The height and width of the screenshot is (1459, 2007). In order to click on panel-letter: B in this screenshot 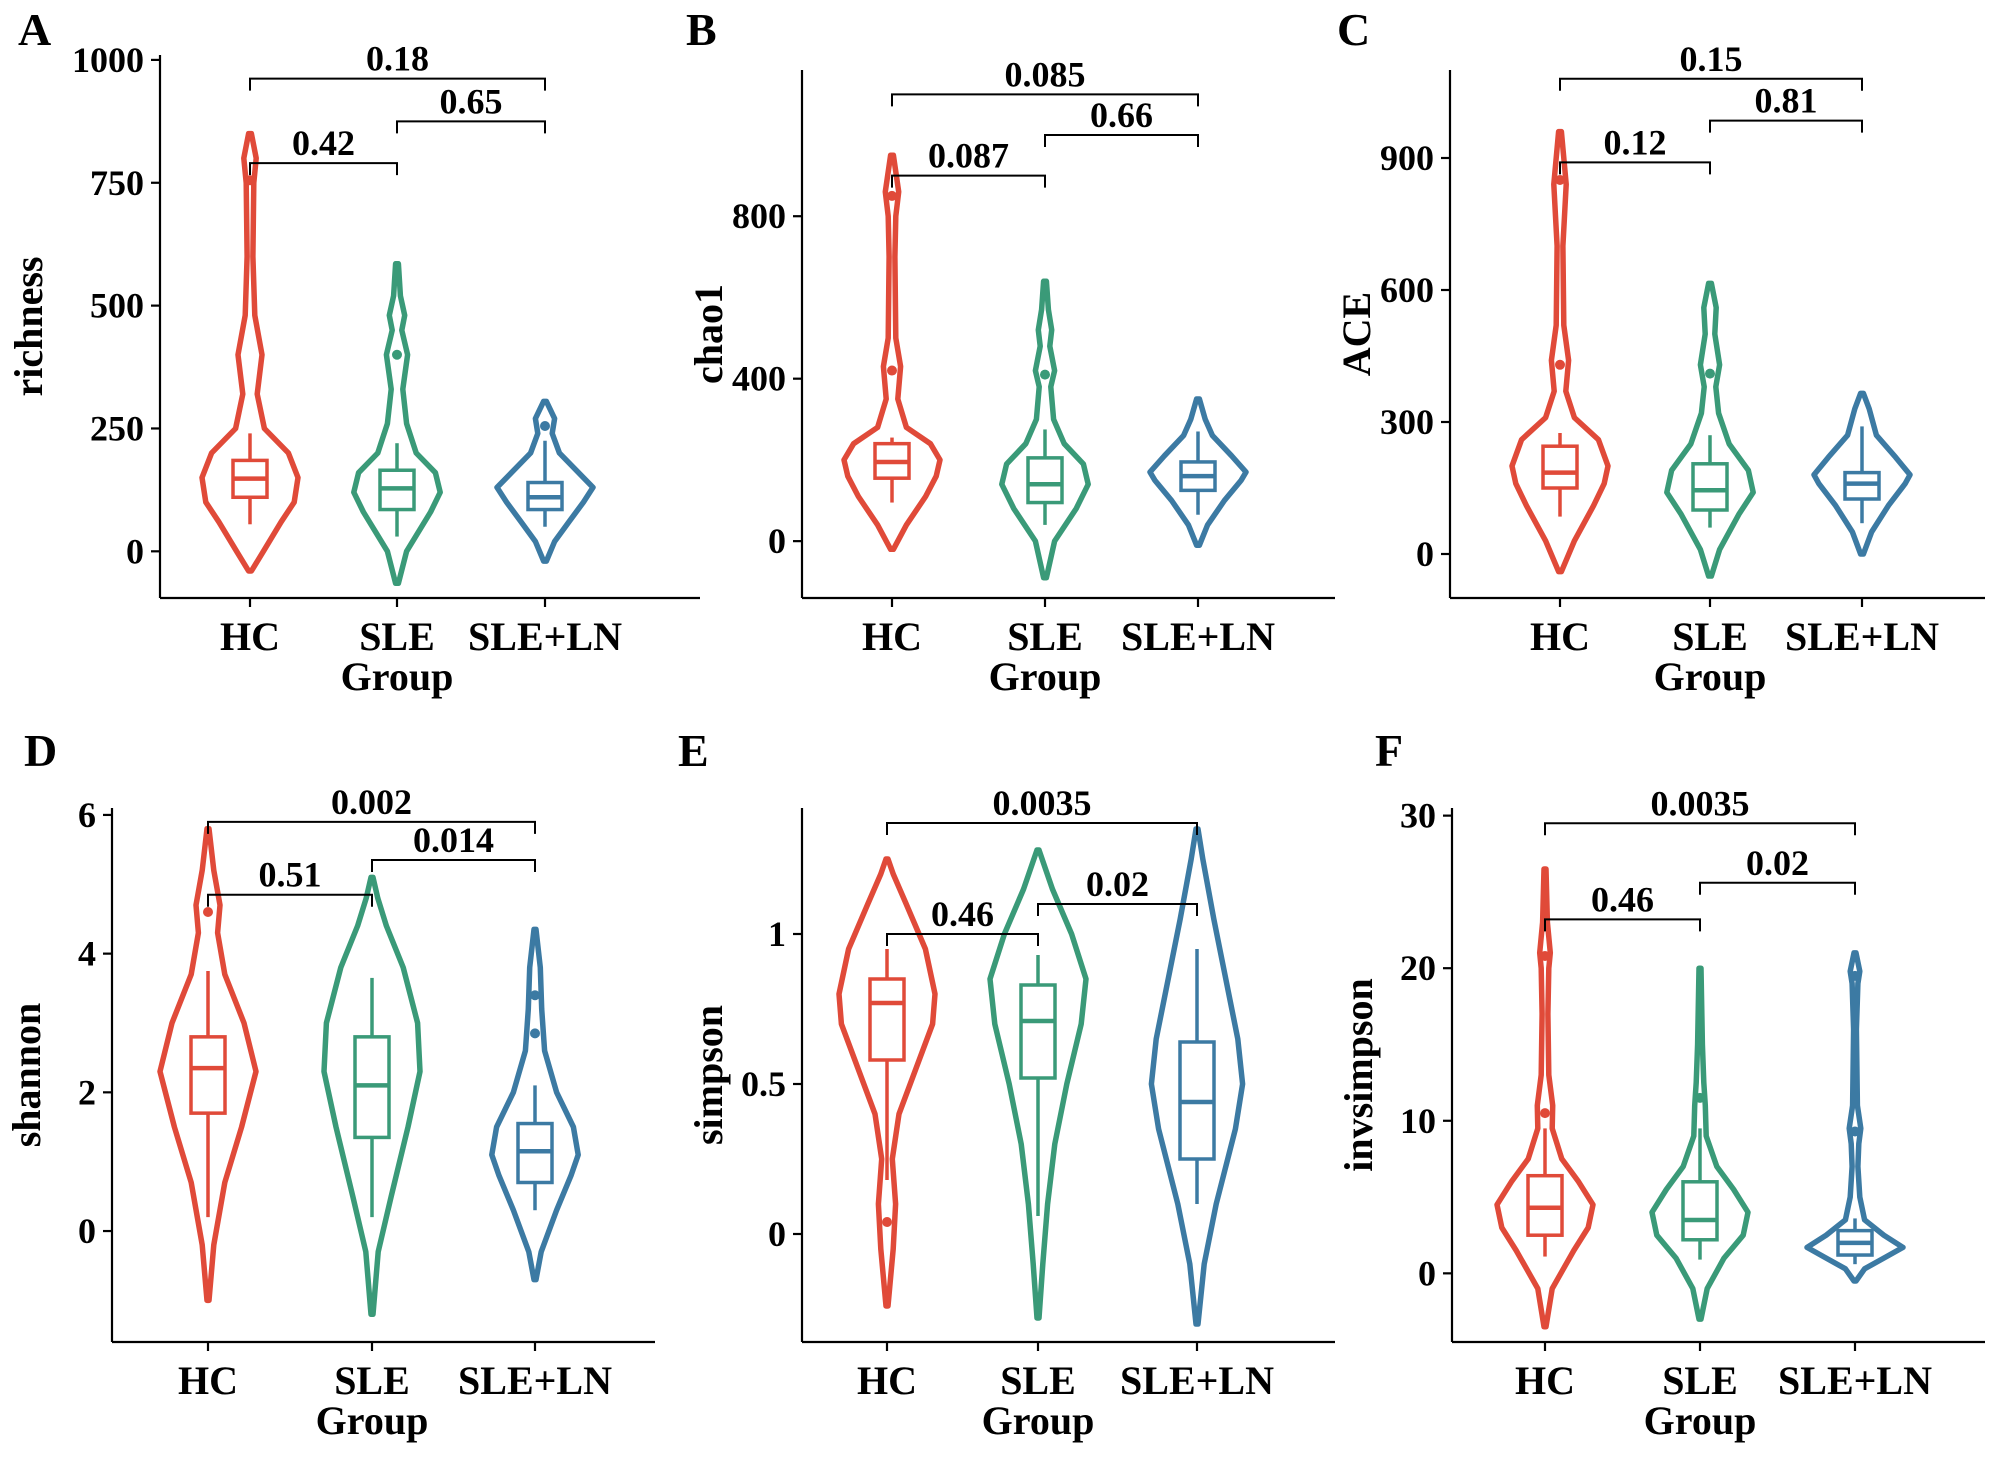, I will do `click(701, 29)`.